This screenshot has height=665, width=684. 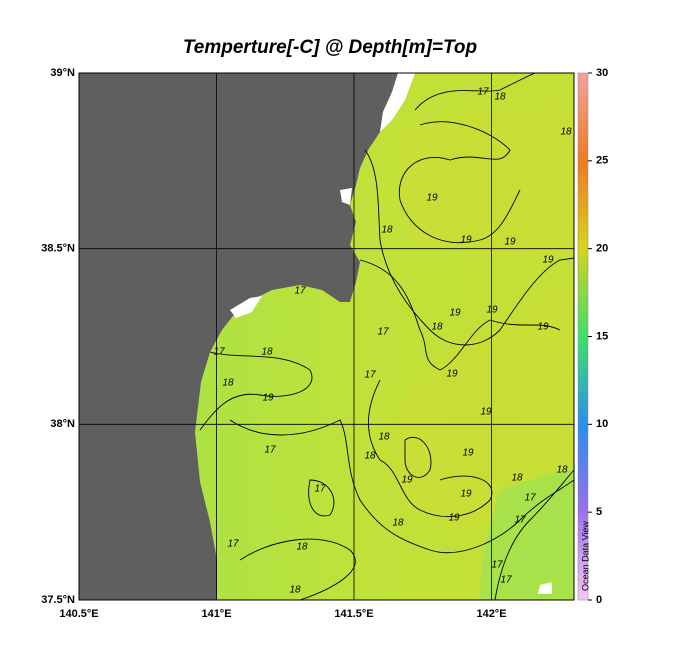 I want to click on y-tick-label: 38°N, so click(x=62, y=424).